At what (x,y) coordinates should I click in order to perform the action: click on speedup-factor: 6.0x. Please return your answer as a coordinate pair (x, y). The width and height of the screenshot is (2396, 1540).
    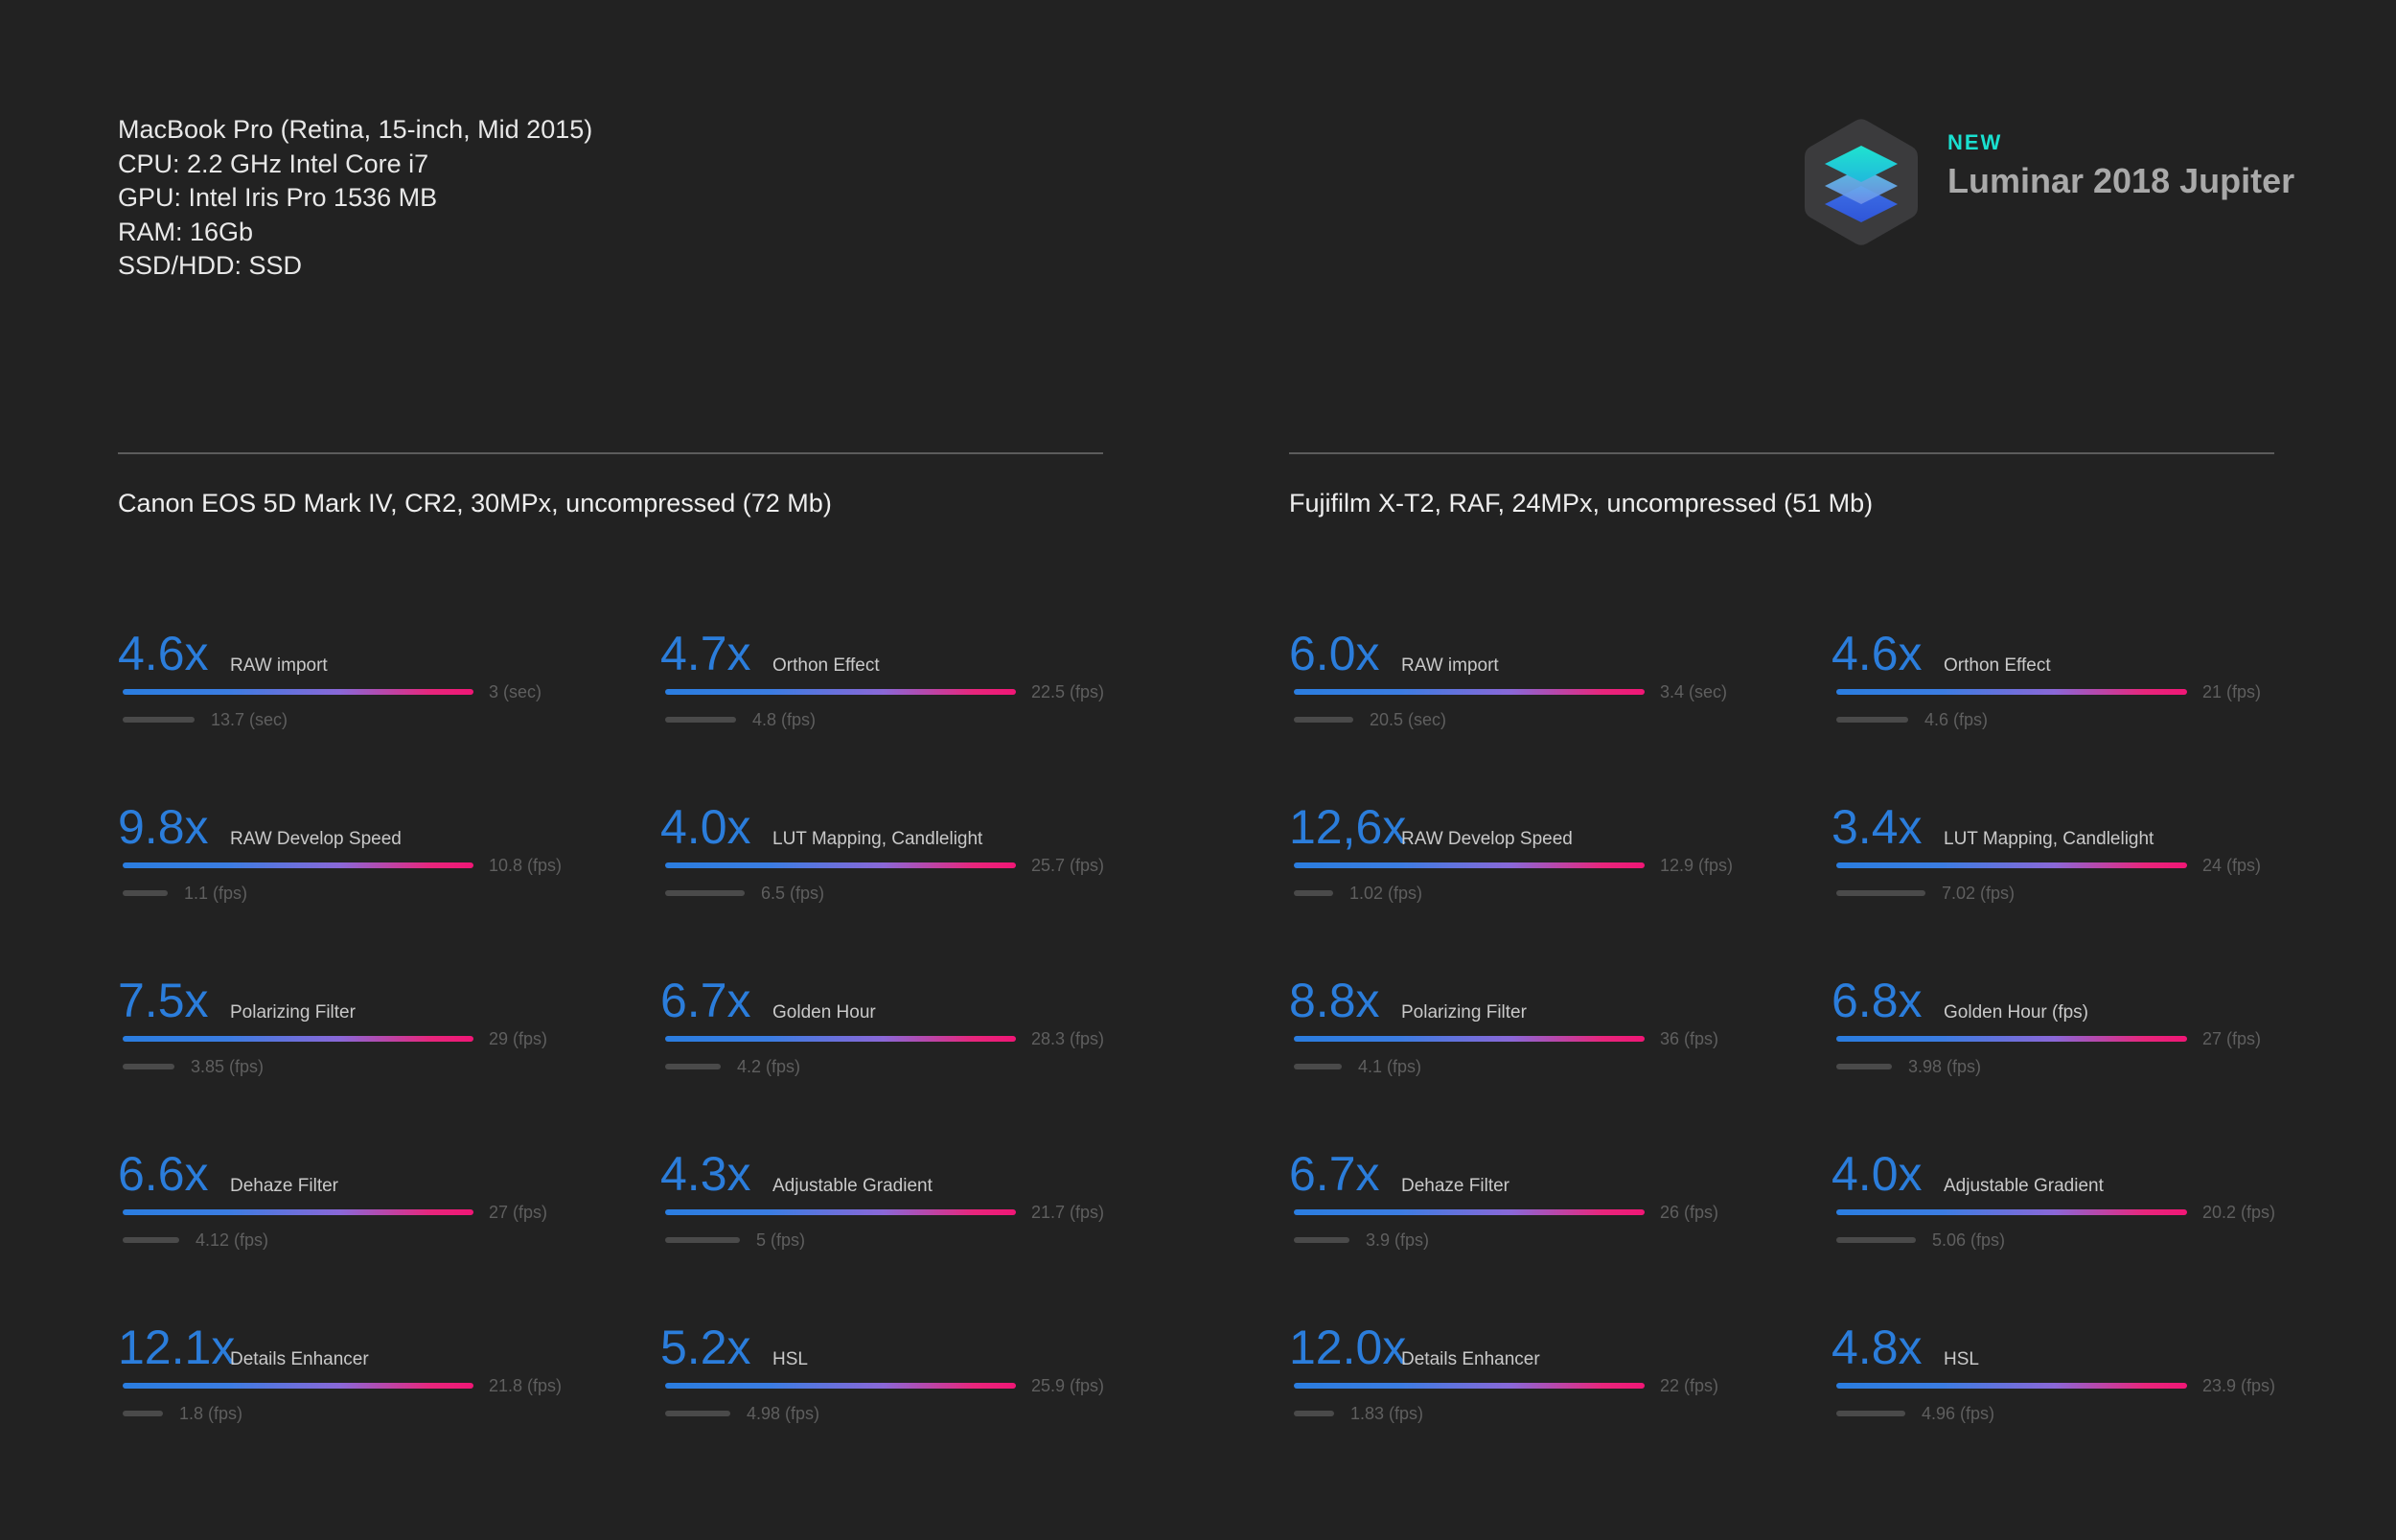
    Looking at the image, I should click on (1334, 653).